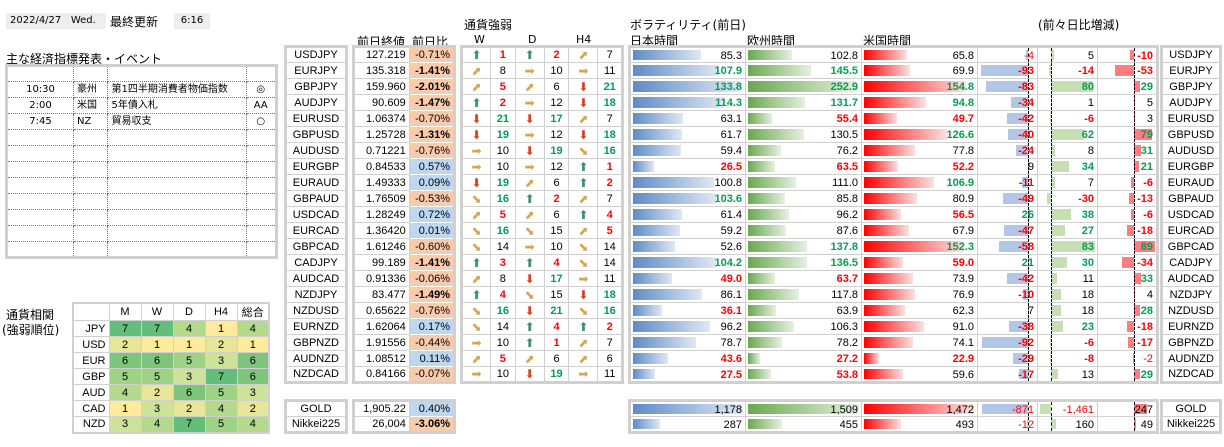  I want to click on volatility-row: 43.6 27.2 22.9 -29 -8 -2, so click(893, 358).